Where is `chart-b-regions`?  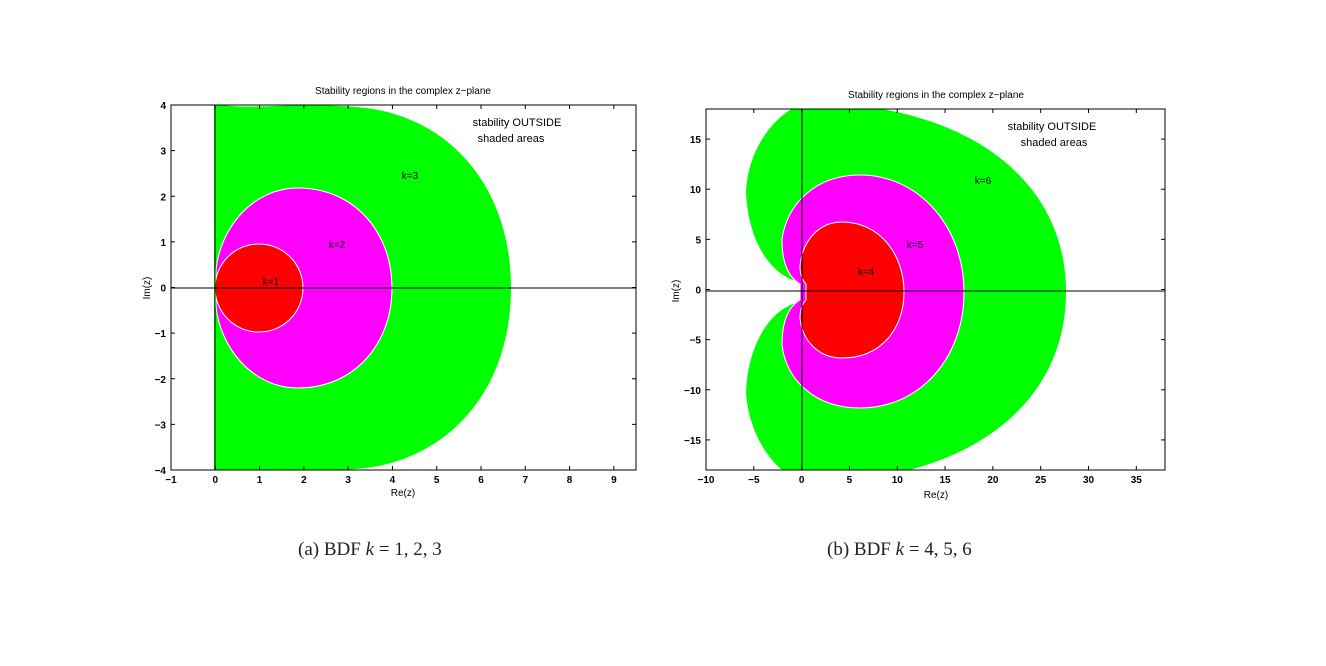
chart-b-regions is located at coordinates (906, 289).